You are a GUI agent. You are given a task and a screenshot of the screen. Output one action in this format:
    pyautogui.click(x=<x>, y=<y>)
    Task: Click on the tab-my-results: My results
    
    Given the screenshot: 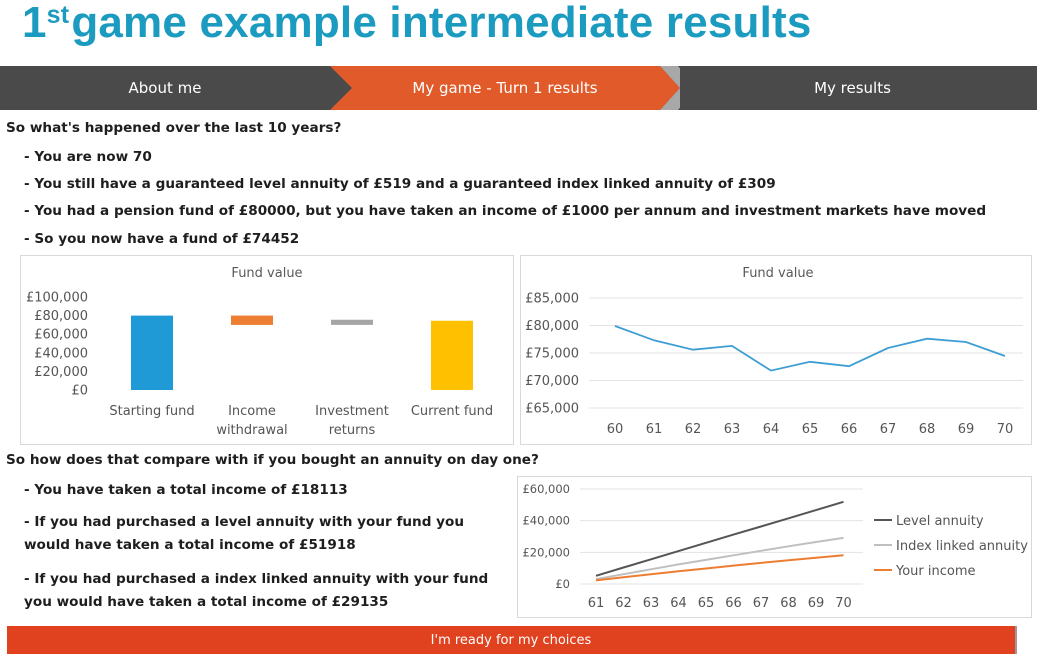 What is the action you would take?
    pyautogui.click(x=852, y=88)
    